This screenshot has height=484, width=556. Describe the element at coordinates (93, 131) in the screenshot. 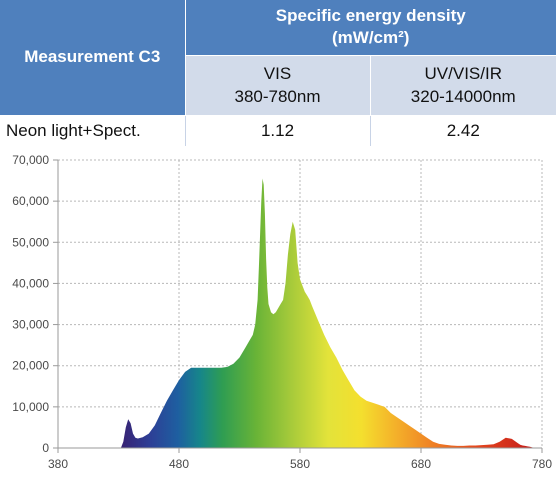

I see `row-label: Neon light+Spect.` at that location.